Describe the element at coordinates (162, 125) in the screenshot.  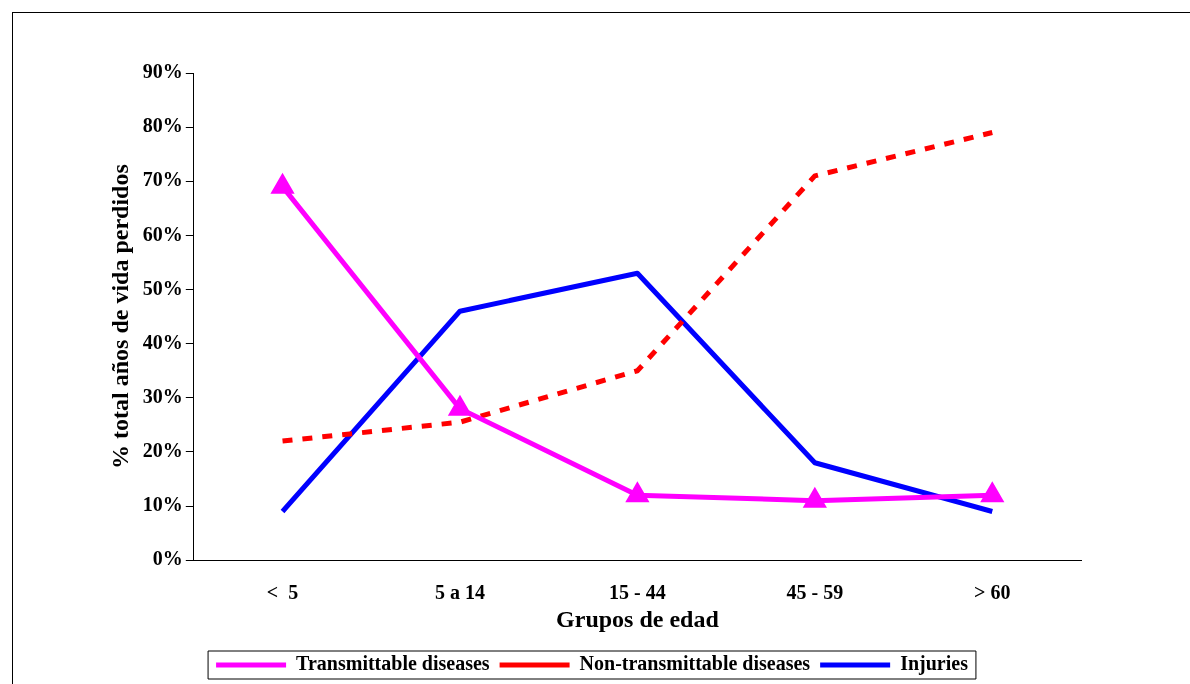
I see `y-tick-label: 80%` at that location.